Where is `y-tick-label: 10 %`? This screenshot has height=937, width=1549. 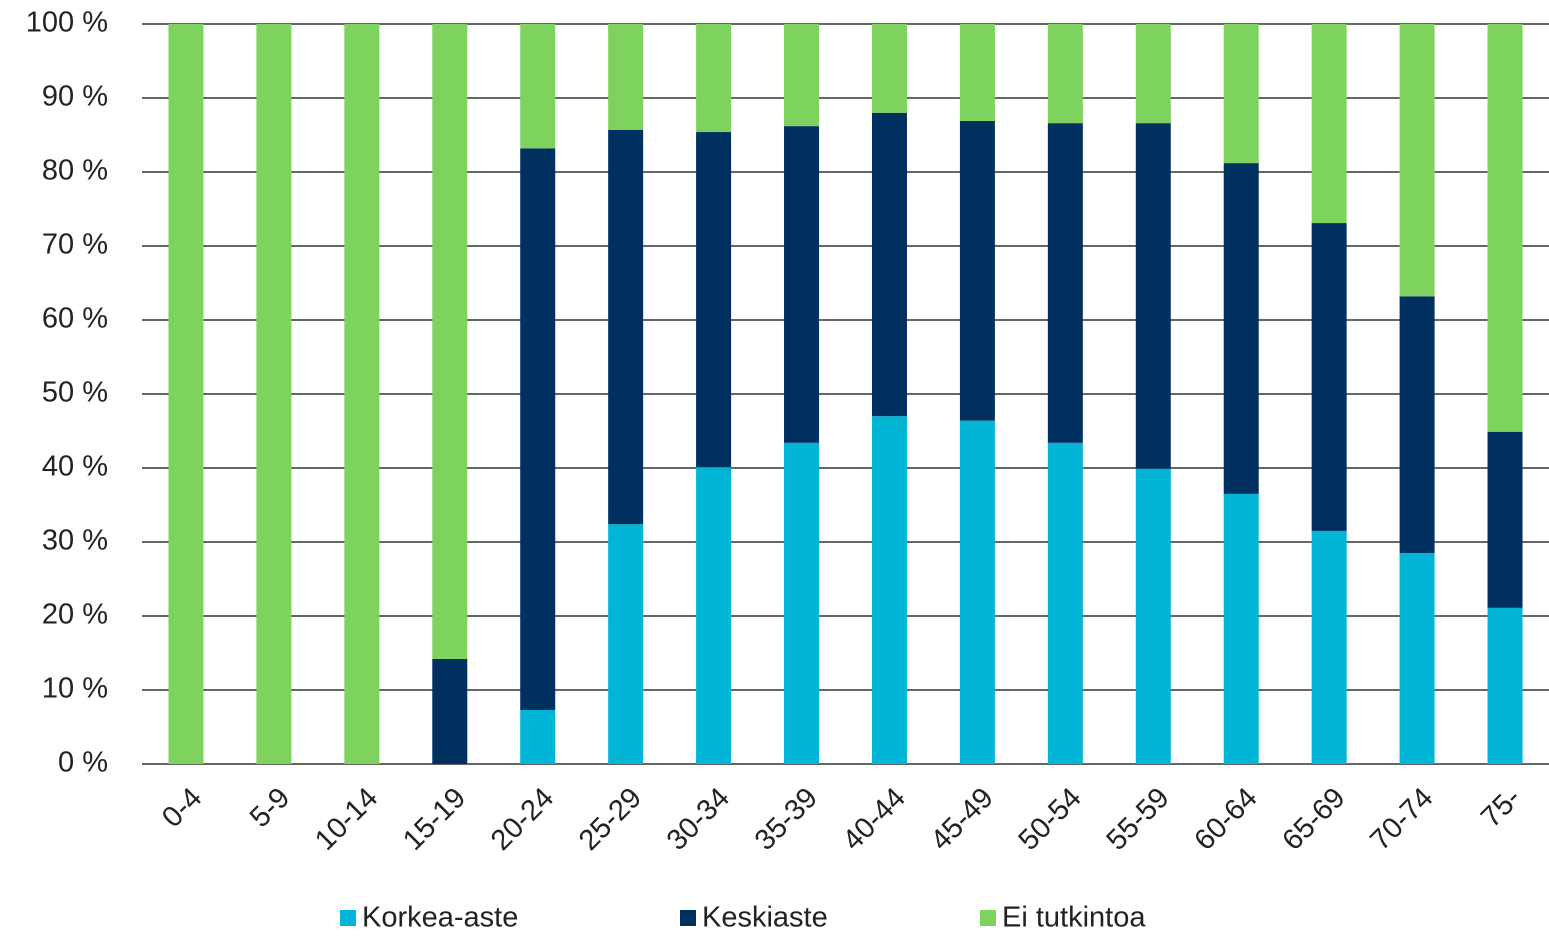
y-tick-label: 10 % is located at coordinates (75, 689).